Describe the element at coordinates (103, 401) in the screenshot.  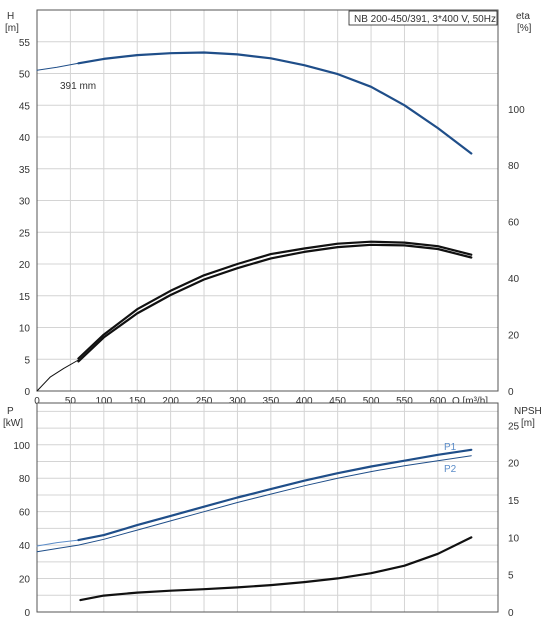
I see `x-tick-label: 100` at that location.